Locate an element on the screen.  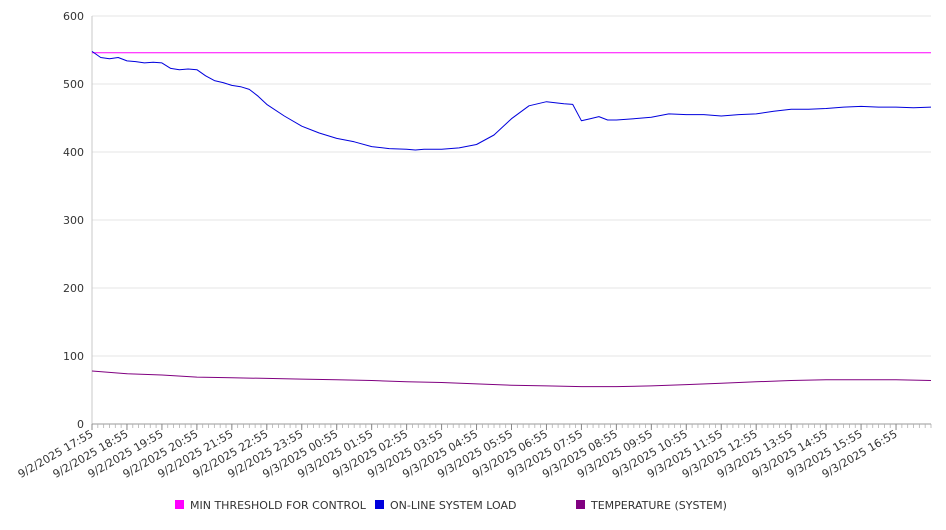
legend-label: TEMPERATURE (SYSTEM) is located at coordinates (658, 505).